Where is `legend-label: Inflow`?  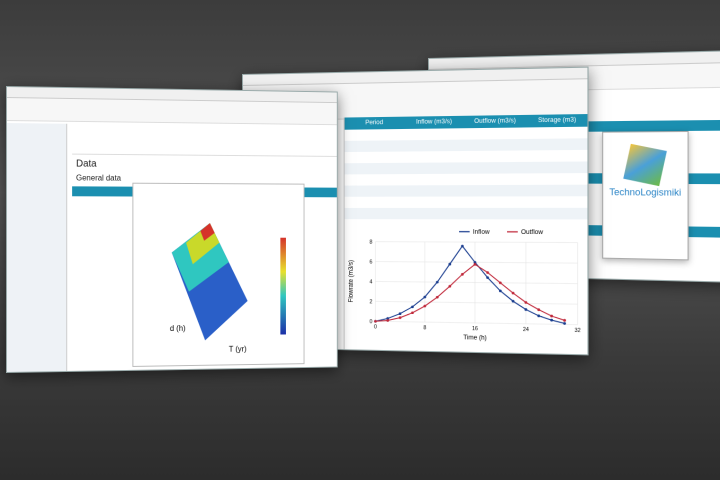 legend-label: Inflow is located at coordinates (481, 233).